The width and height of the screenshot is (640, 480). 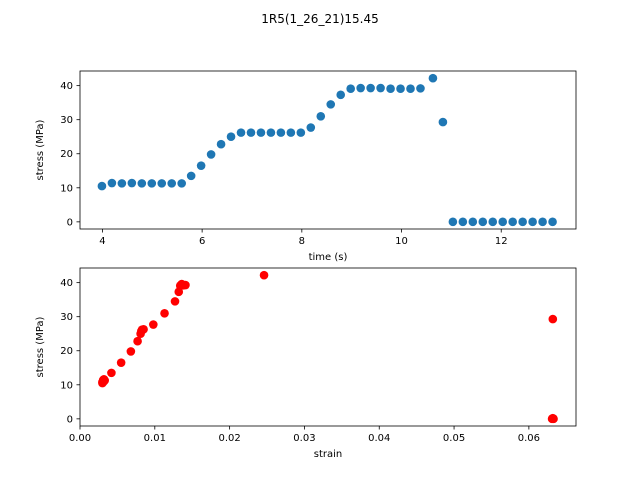 I want to click on time-y-tick-label: 40, so click(x=66, y=86).